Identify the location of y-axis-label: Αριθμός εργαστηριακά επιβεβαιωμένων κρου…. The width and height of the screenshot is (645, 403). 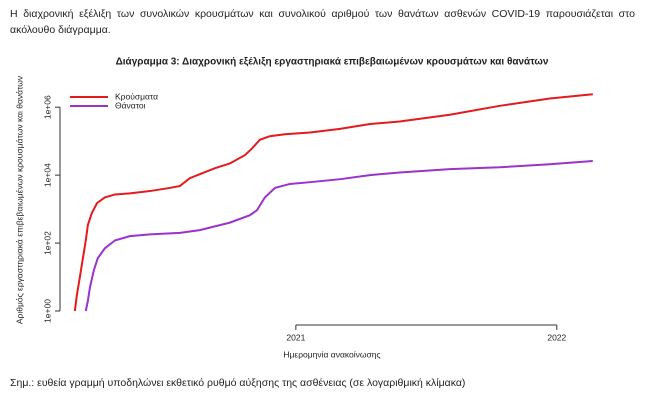
(19, 200).